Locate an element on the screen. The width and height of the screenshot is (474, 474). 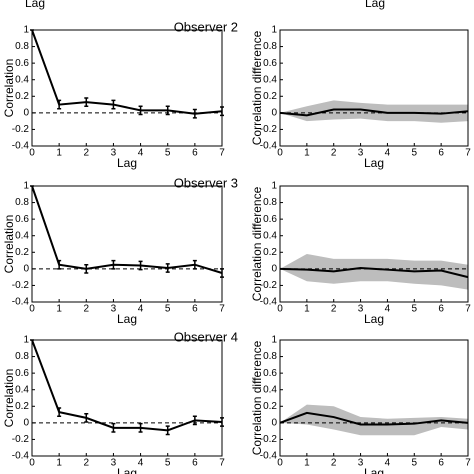
panel-title: Observer 4 is located at coordinates (206, 336).